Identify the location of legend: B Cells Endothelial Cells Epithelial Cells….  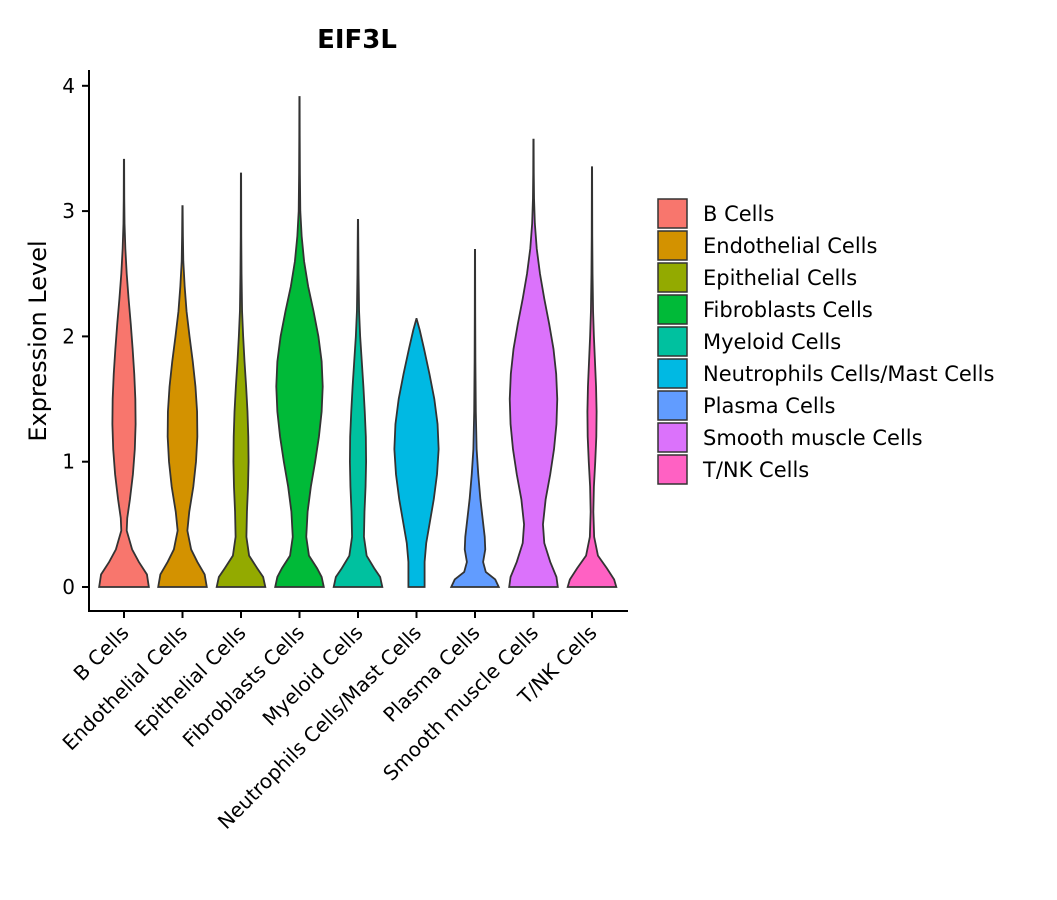
(825, 341).